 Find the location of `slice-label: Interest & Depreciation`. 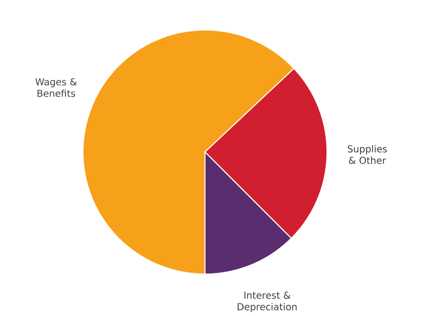

slice-label: Interest & Depreciation is located at coordinates (267, 302).